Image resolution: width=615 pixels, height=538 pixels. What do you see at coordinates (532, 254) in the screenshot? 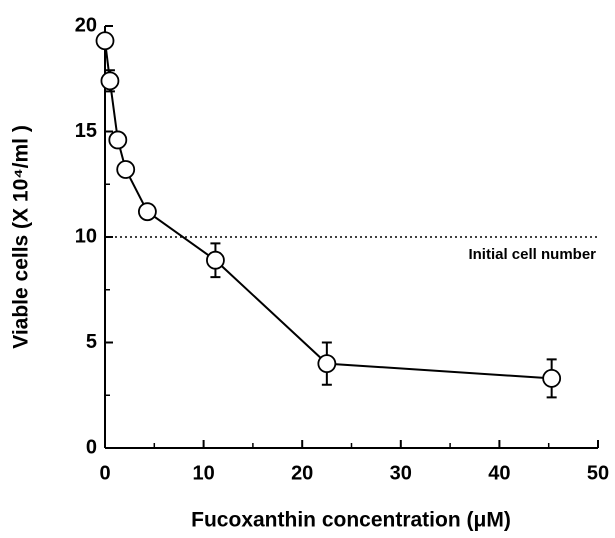
I see `reference-label: Initial cell number` at bounding box center [532, 254].